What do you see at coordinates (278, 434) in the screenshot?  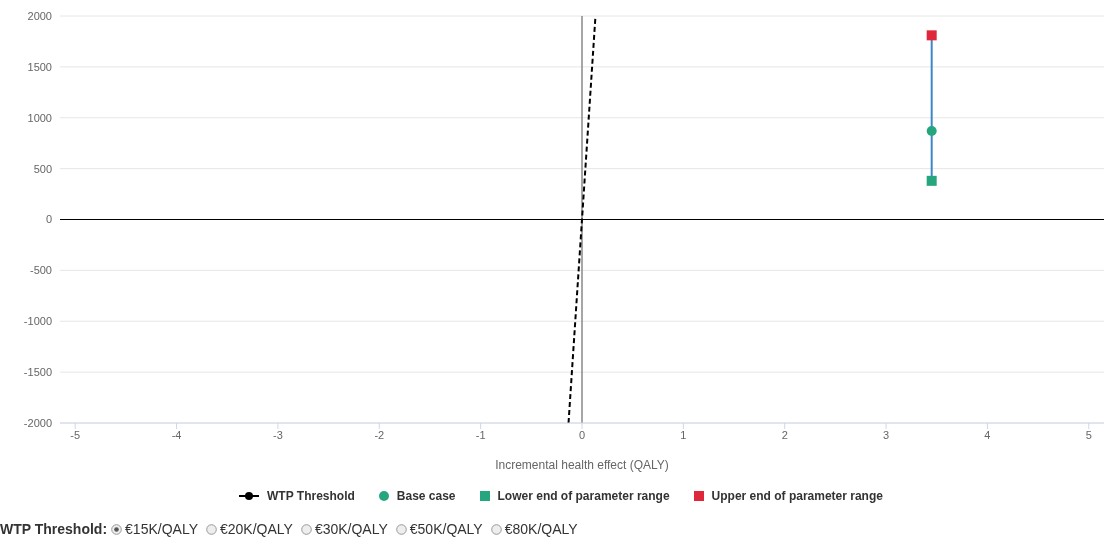 I see `x-tick-label: -3` at bounding box center [278, 434].